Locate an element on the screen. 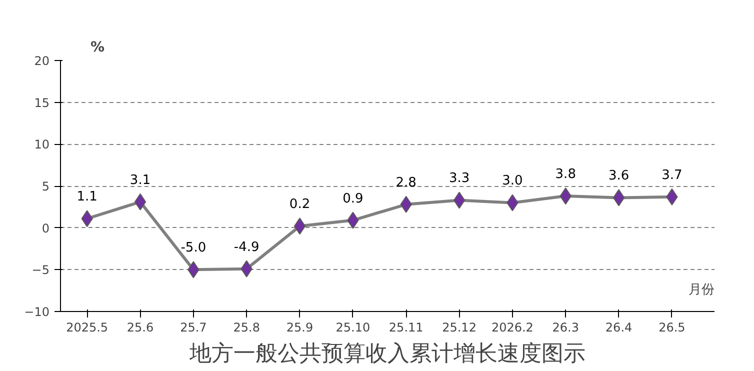 The image size is (754, 371). y-tick-label: 0 is located at coordinates (46, 228).